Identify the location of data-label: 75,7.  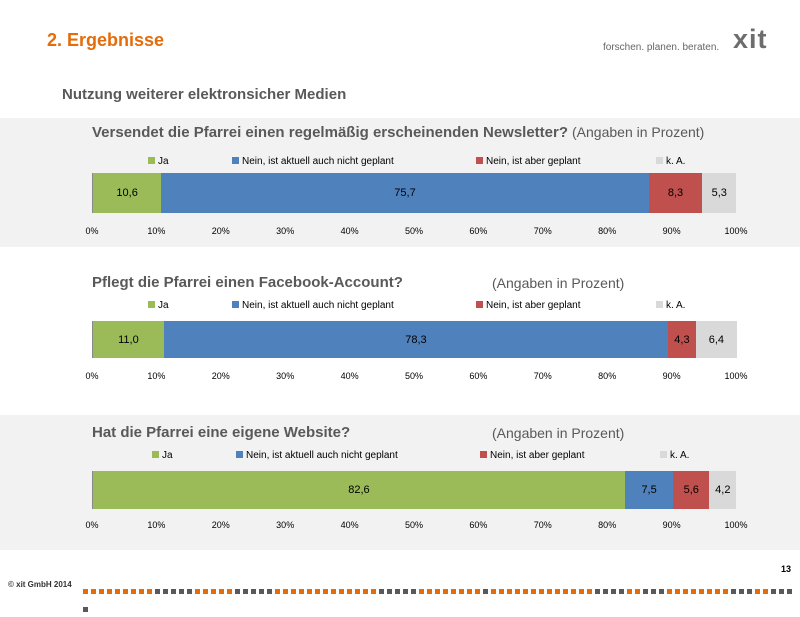
(405, 193).